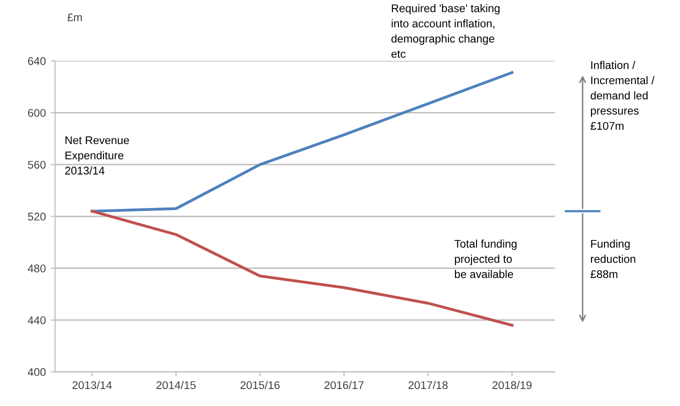 Image resolution: width=680 pixels, height=406 pixels. Describe the element at coordinates (445, 31) in the screenshot. I see `text: Required 'base' taking into account inflation, demographic change etc` at that location.